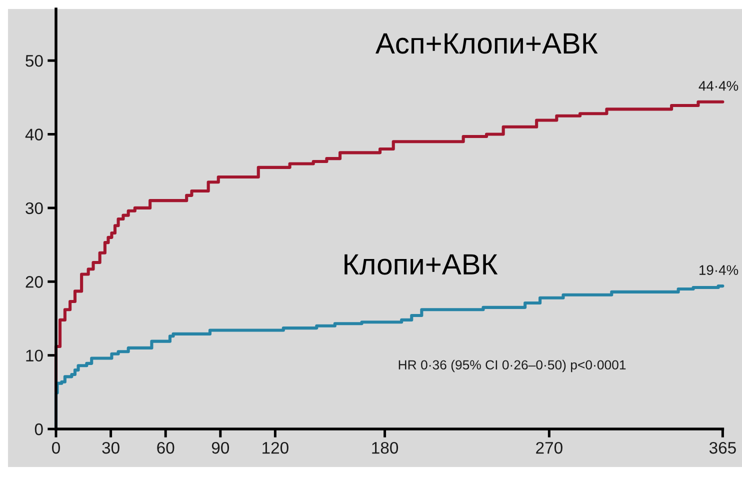 This screenshot has width=742, height=478. I want to click on x-tick-label: 60, so click(165, 448).